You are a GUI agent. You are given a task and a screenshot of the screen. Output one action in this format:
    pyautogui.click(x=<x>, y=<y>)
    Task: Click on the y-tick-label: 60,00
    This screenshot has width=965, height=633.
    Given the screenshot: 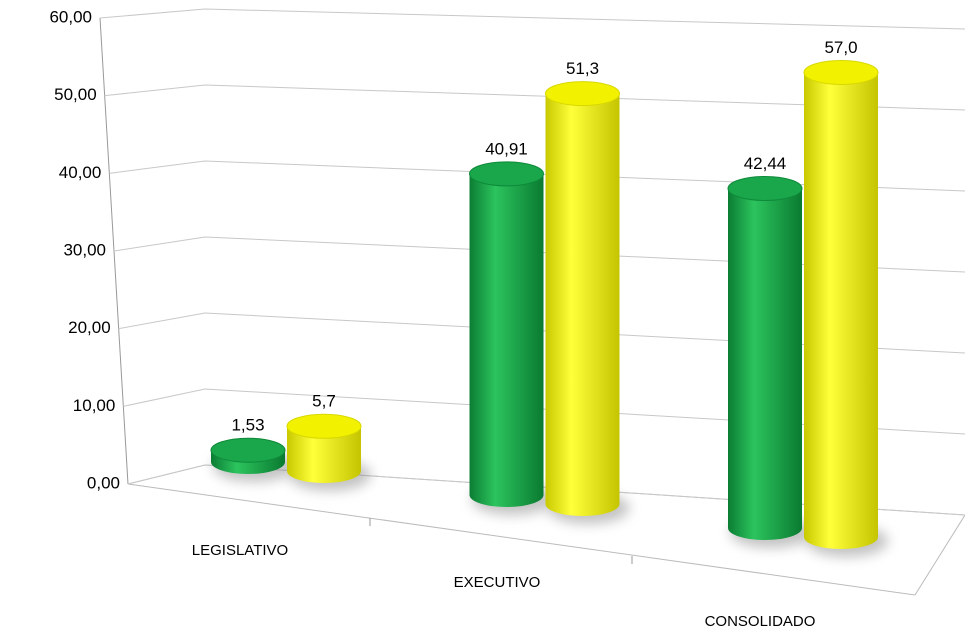 What is the action you would take?
    pyautogui.click(x=70, y=16)
    